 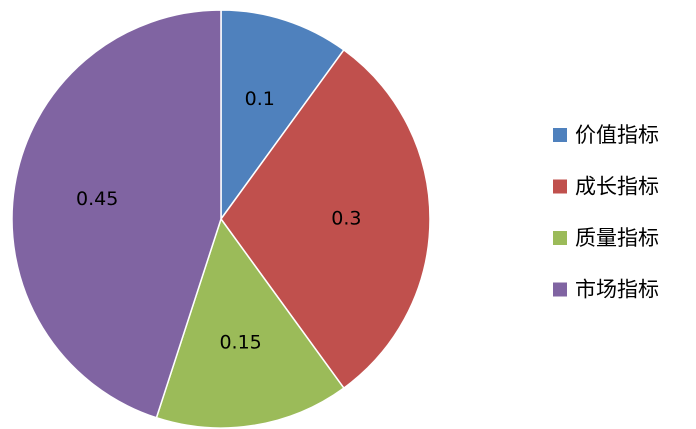 What do you see at coordinates (97, 199) in the screenshot?
I see `data-label: 0.45` at bounding box center [97, 199].